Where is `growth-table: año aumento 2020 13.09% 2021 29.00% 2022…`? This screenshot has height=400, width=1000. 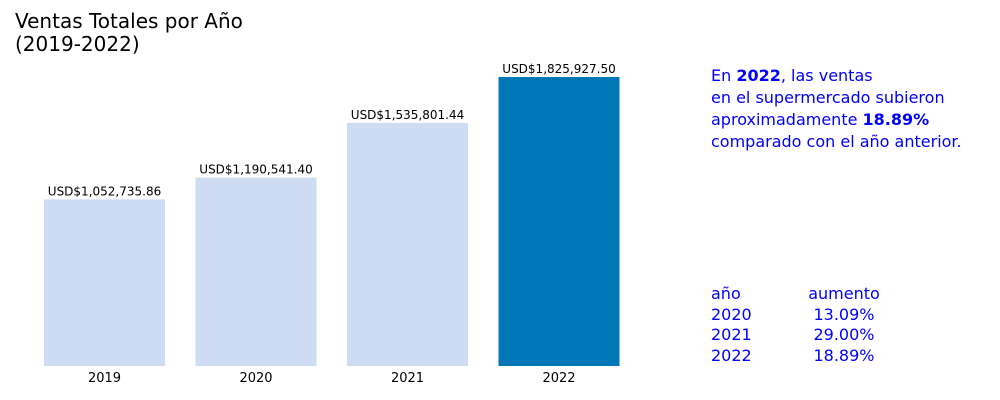
growth-table: año aumento 2020 13.09% 2021 29.00% 2022… is located at coordinates (797, 325).